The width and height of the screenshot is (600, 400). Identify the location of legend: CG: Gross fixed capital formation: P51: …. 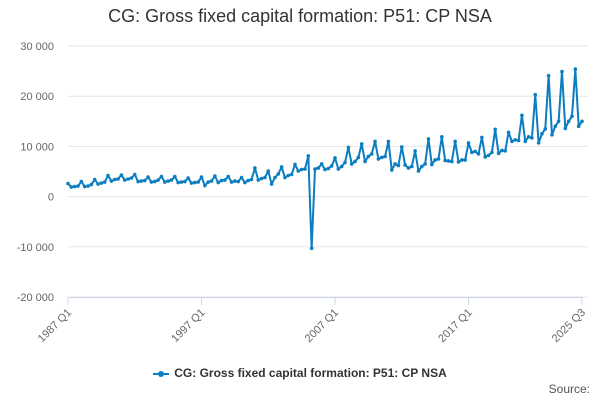
(300, 373).